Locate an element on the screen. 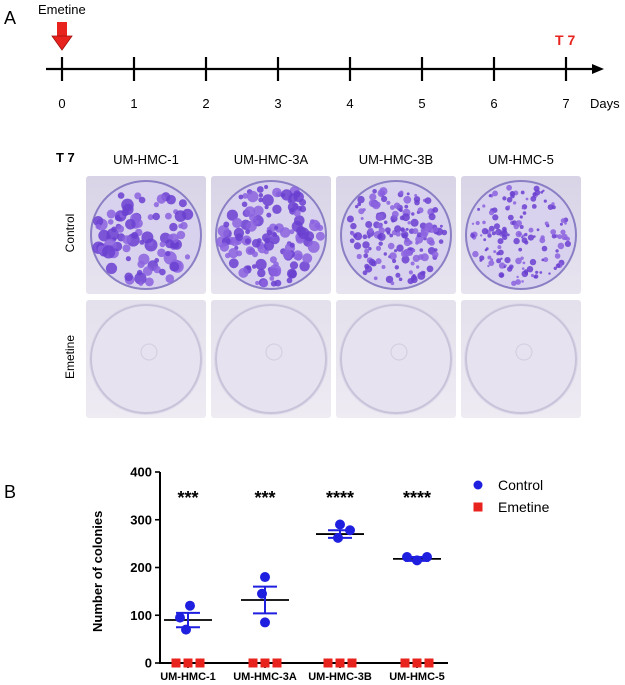  timeline-tick-label: 0 is located at coordinates (62, 103).